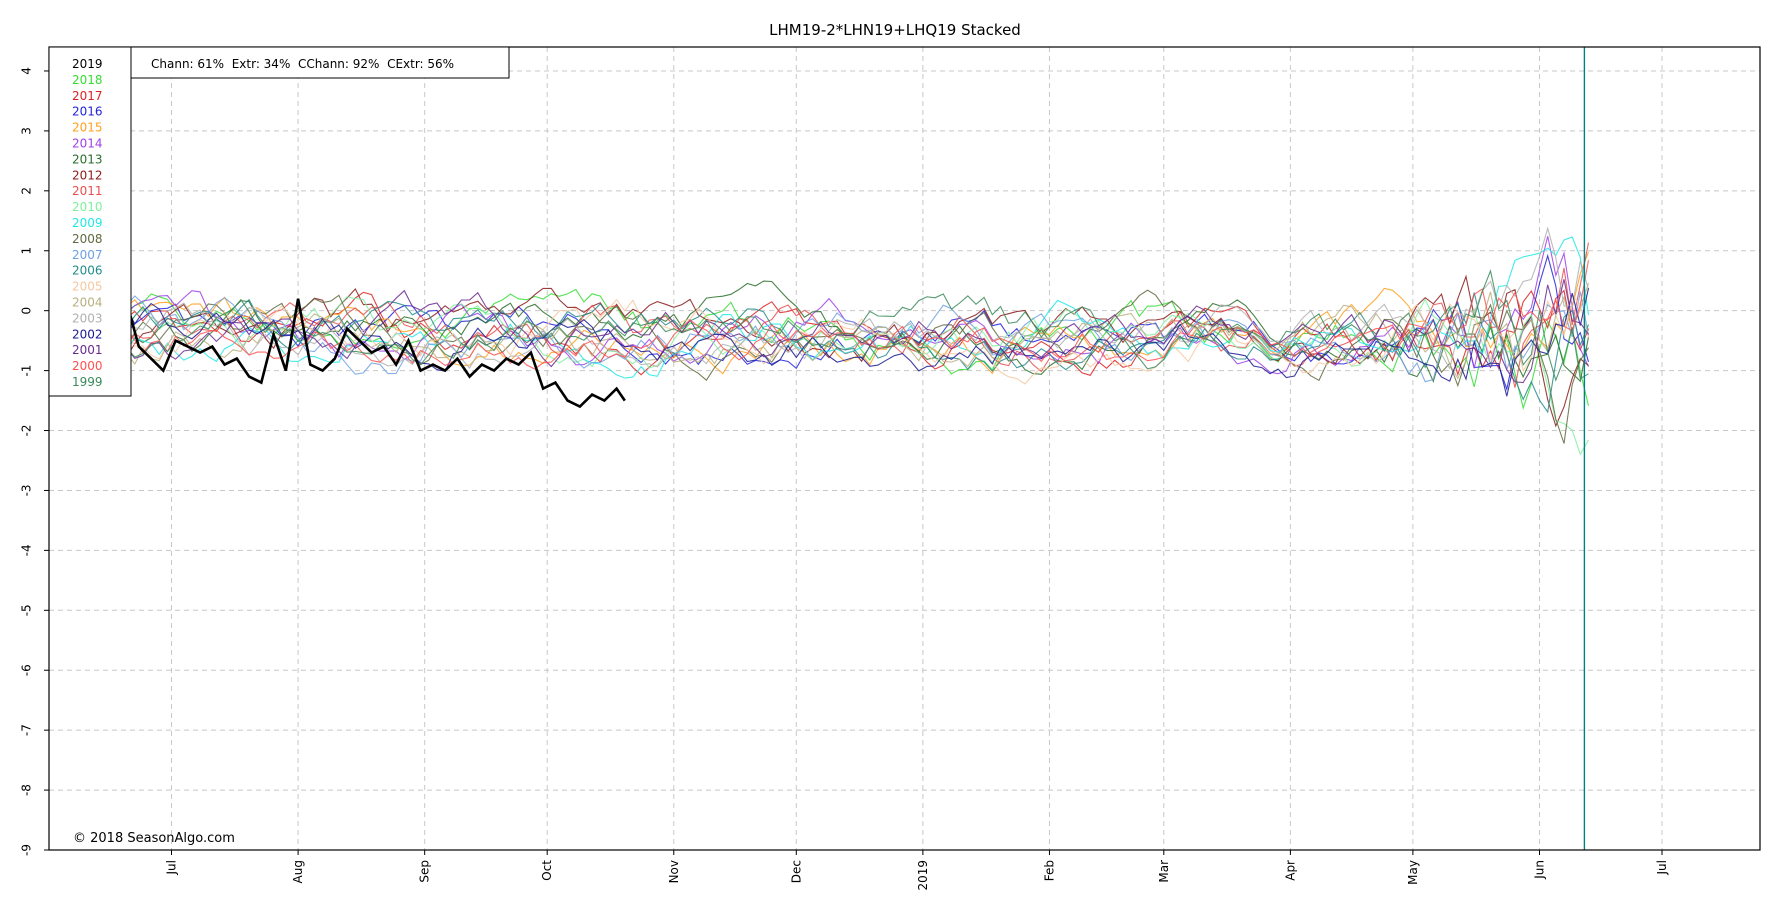 Image resolution: width=1773 pixels, height=923 pixels. I want to click on x-tick-label: Oct, so click(547, 870).